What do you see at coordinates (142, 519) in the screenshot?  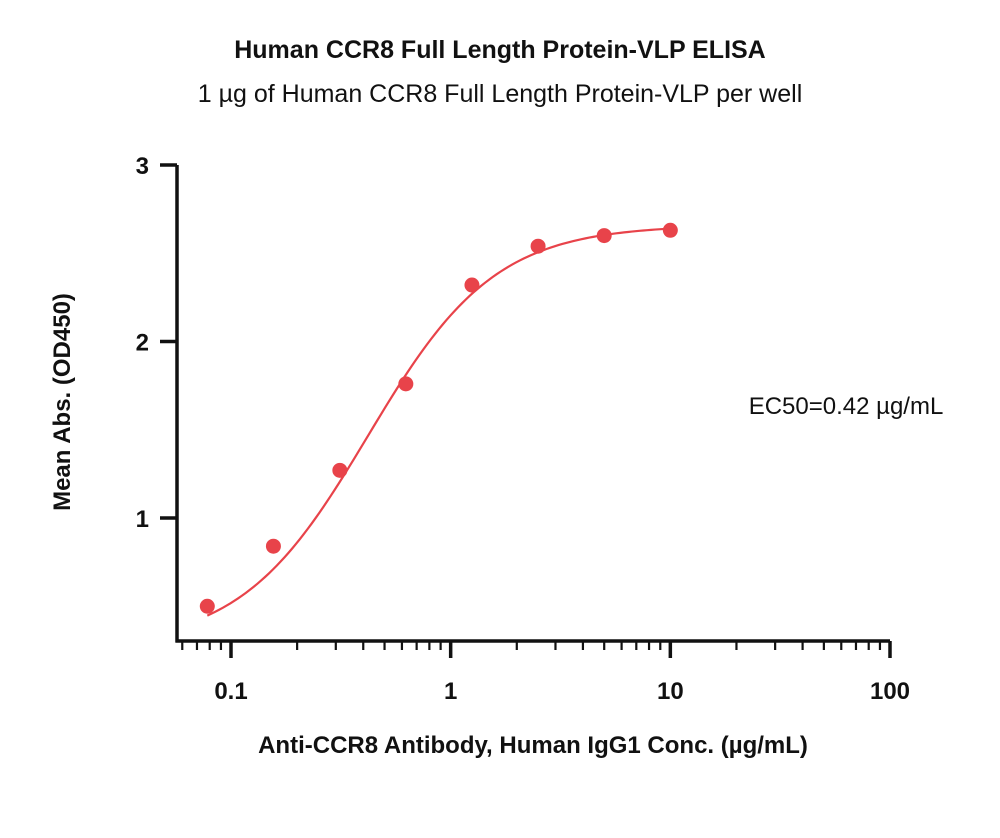 I see `y-tick-label: 1` at bounding box center [142, 519].